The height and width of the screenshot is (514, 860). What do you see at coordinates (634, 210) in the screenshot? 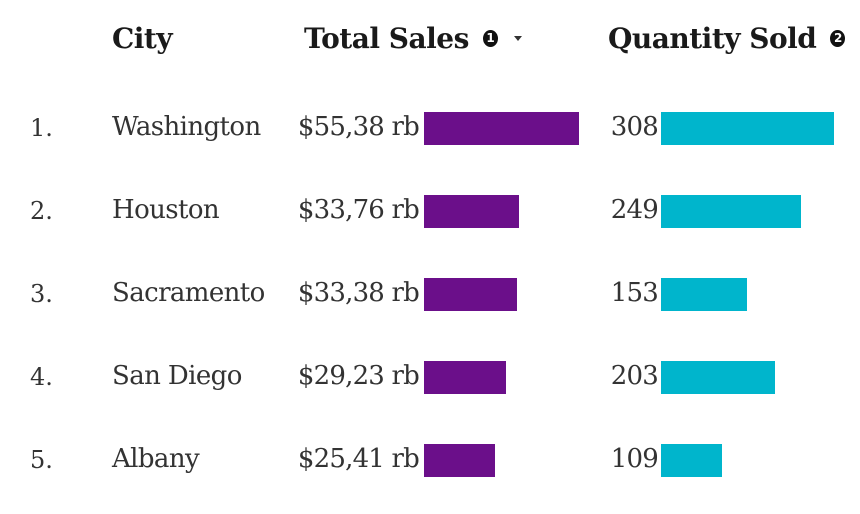
I see `quantity-value-label: 249` at bounding box center [634, 210].